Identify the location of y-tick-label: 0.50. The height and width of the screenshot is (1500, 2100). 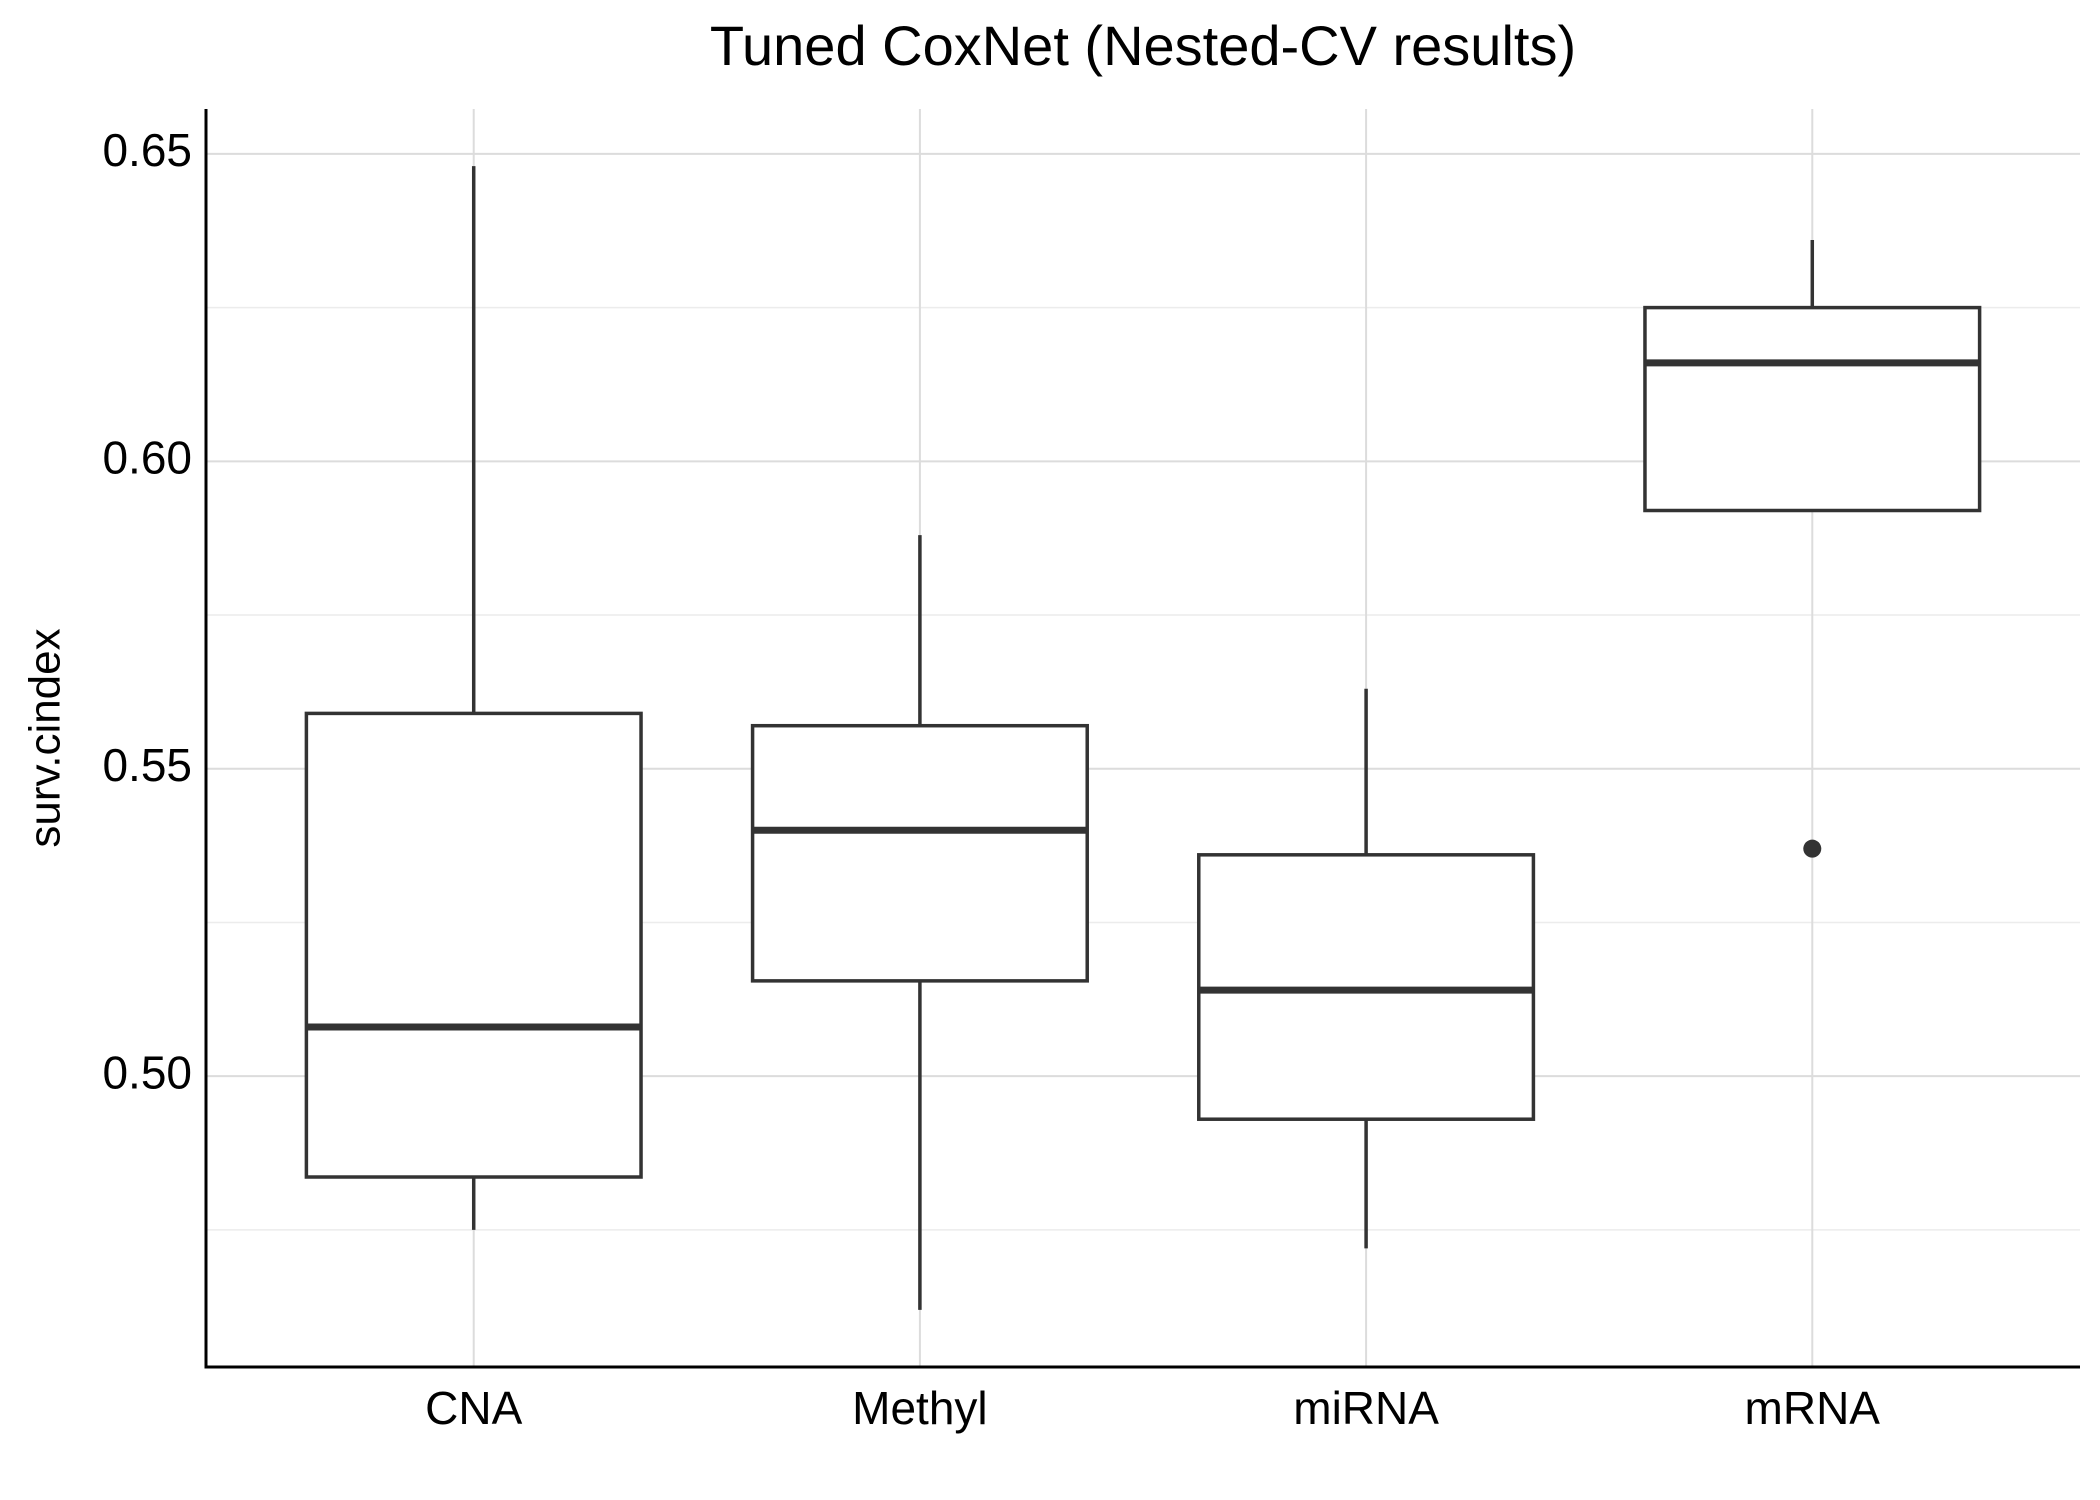
(147, 1072).